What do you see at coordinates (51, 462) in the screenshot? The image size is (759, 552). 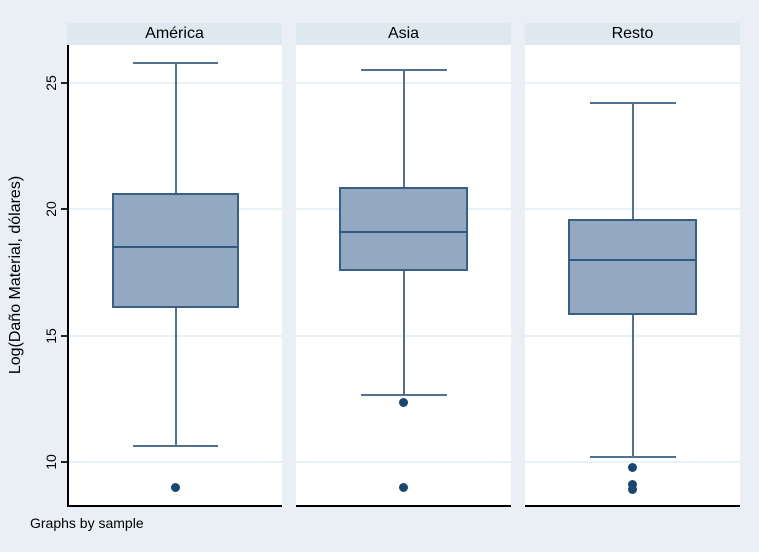 I see `y-tick-label: 10` at bounding box center [51, 462].